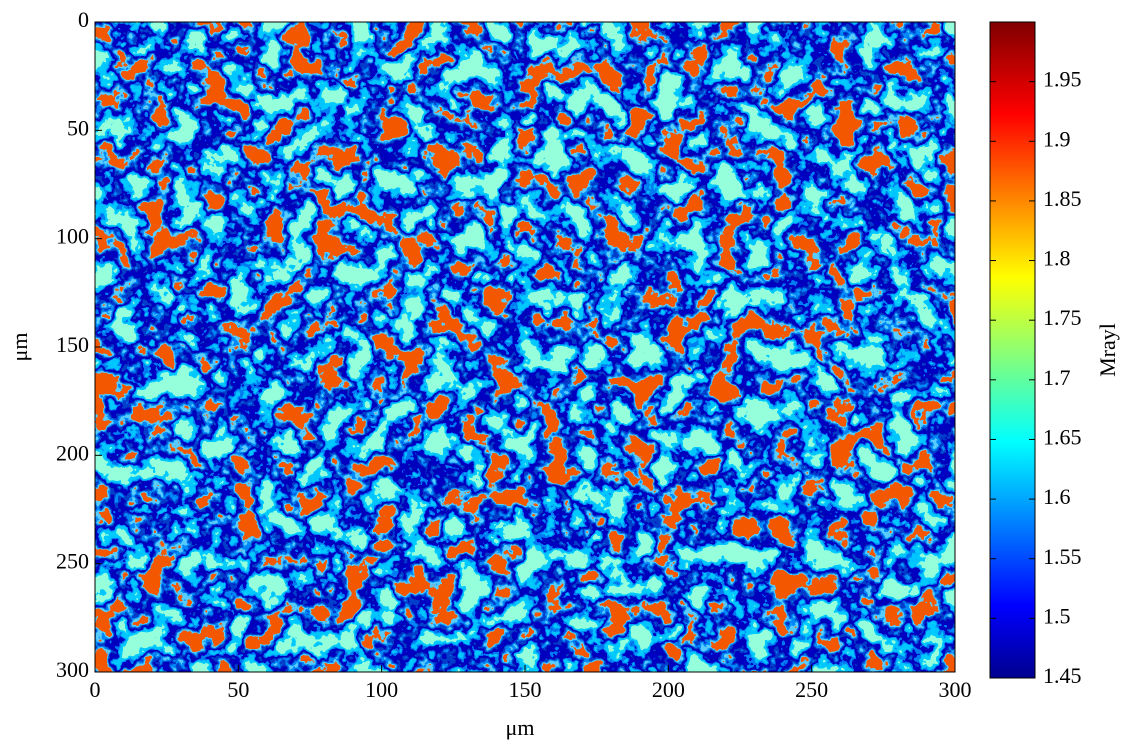  What do you see at coordinates (1057, 377) in the screenshot?
I see `colorbar-tick-label: 1.7` at bounding box center [1057, 377].